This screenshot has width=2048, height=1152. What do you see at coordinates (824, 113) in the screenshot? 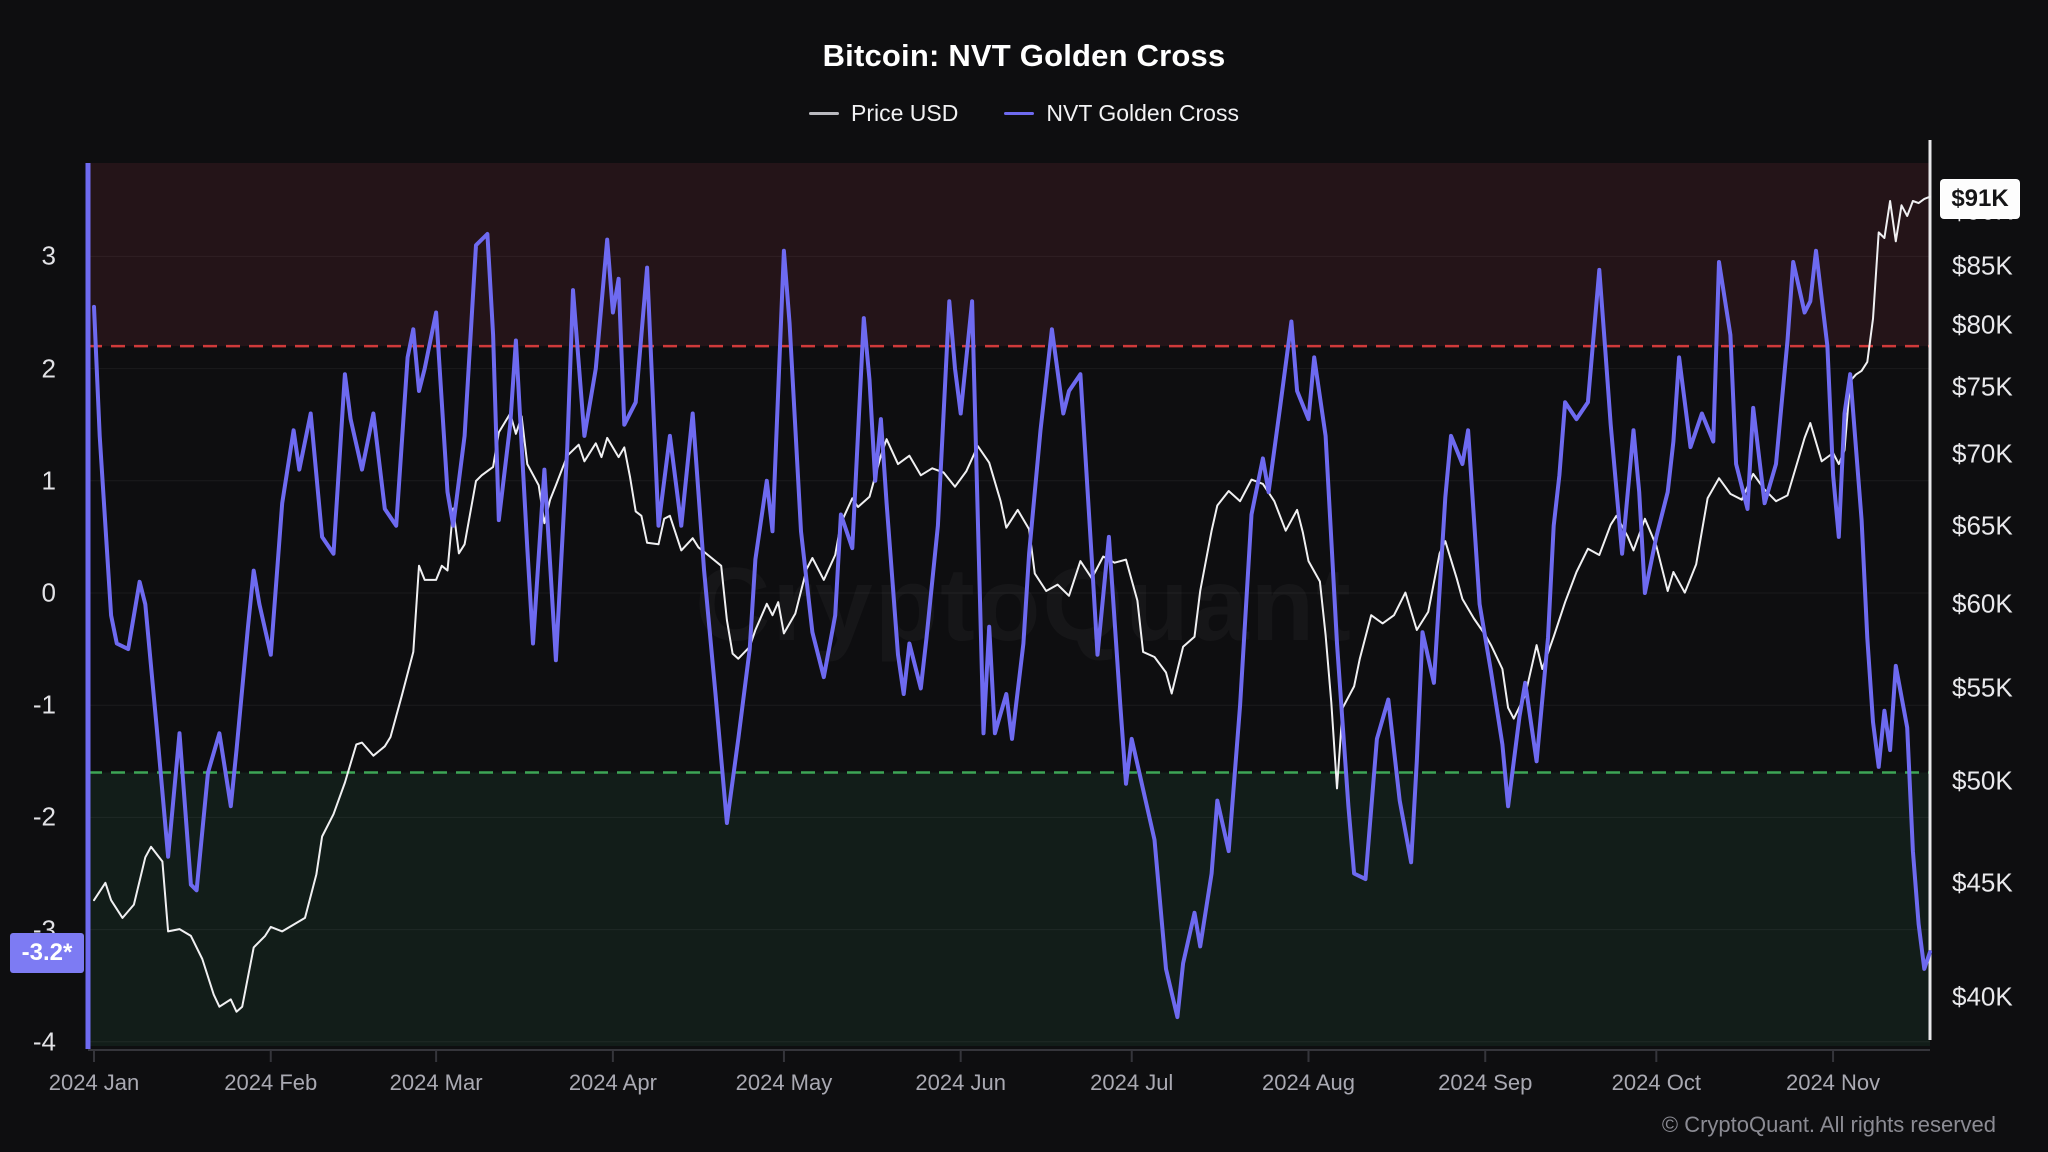
I see `price-line-swatch-icon` at bounding box center [824, 113].